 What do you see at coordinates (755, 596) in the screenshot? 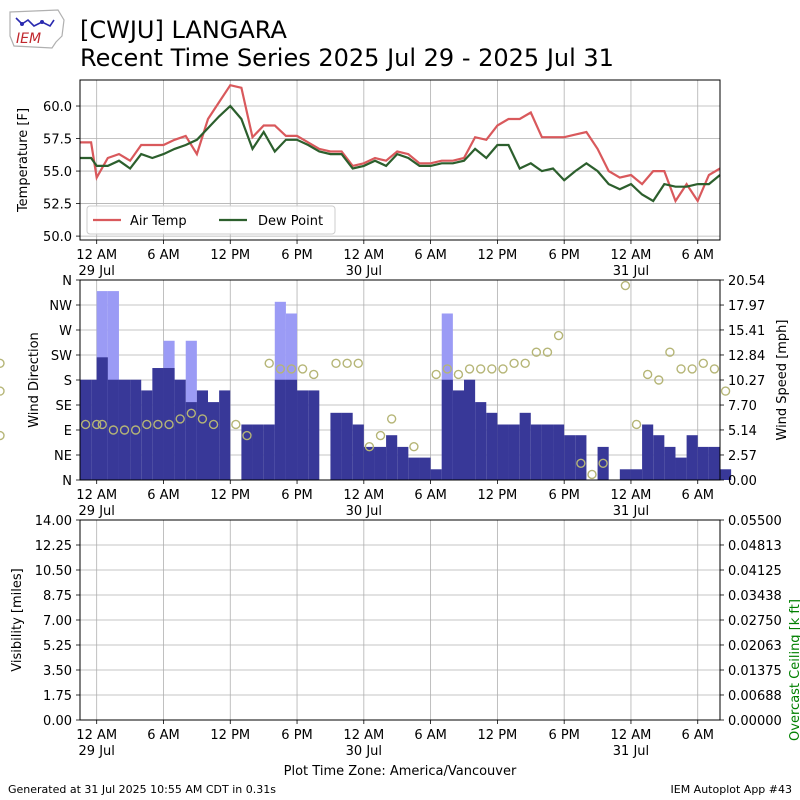
I see `y2-tick-label: 0.03438` at bounding box center [755, 596].